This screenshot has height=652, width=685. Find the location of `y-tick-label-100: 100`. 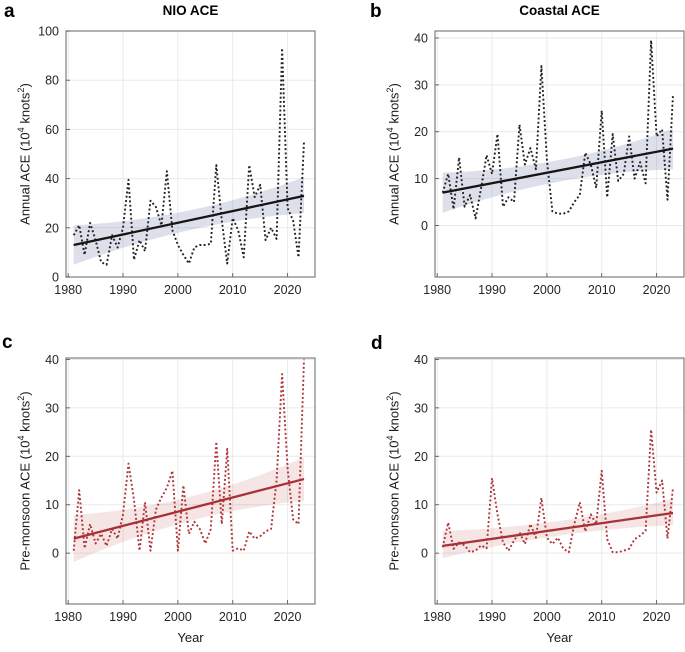

y-tick-label-100: 100 is located at coordinates (48, 32).